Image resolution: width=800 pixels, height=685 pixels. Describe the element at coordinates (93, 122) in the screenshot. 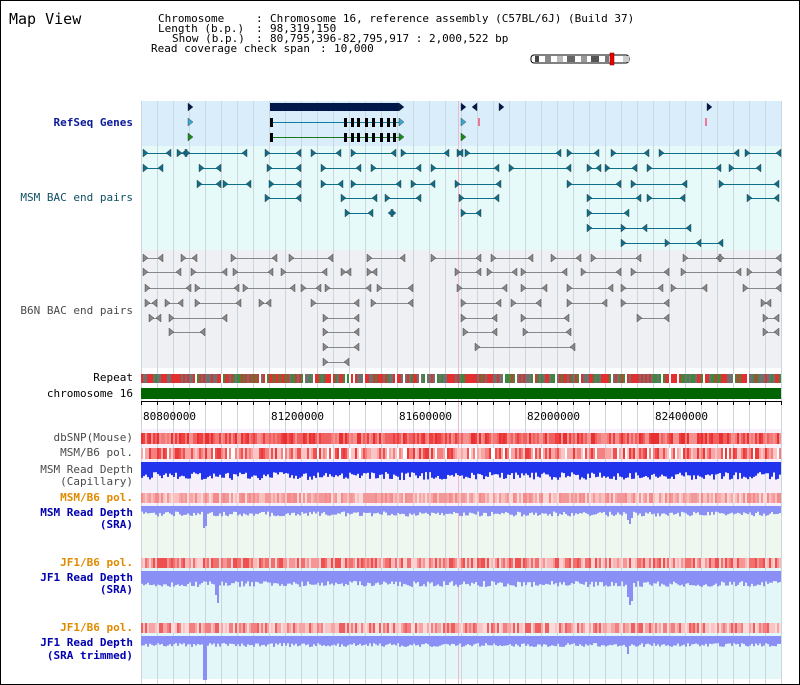

I see `track-label-refseq: RefSeq Genes` at that location.